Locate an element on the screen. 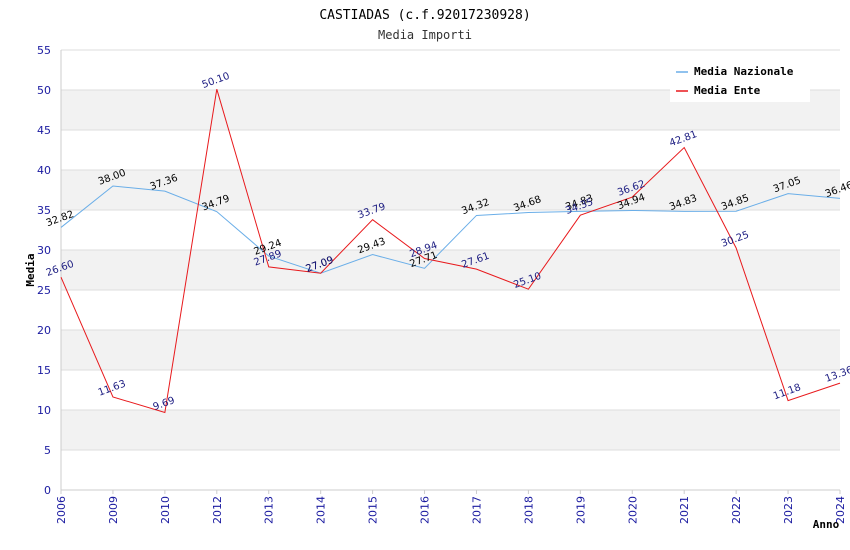 Image resolution: width=850 pixels, height=550 pixels. y-tick-label: 45 is located at coordinates (44, 130).